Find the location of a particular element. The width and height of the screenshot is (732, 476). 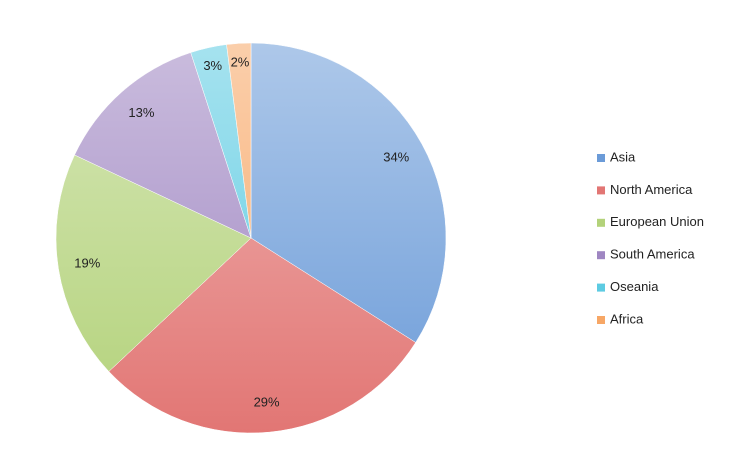

data-label: 19% is located at coordinates (87, 262).